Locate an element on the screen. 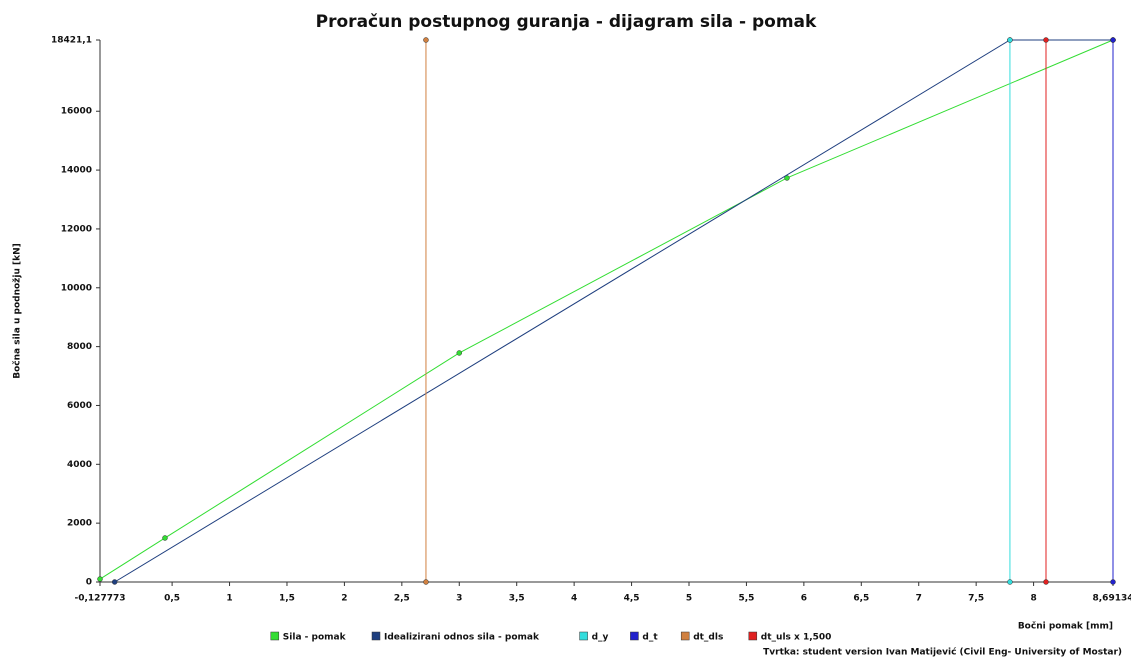  x-axis-label: Bočni pomak [mm] is located at coordinates (1065, 626).